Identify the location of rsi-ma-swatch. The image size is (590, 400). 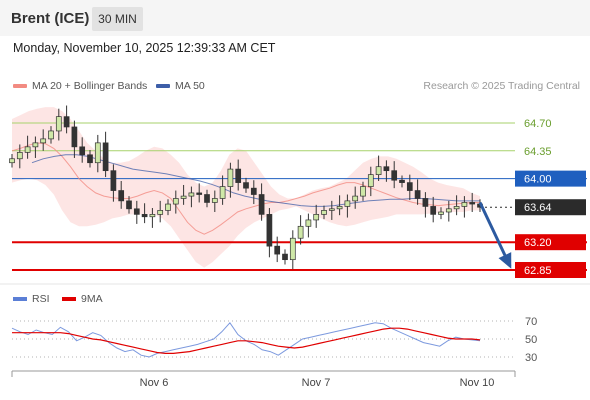
(69, 299).